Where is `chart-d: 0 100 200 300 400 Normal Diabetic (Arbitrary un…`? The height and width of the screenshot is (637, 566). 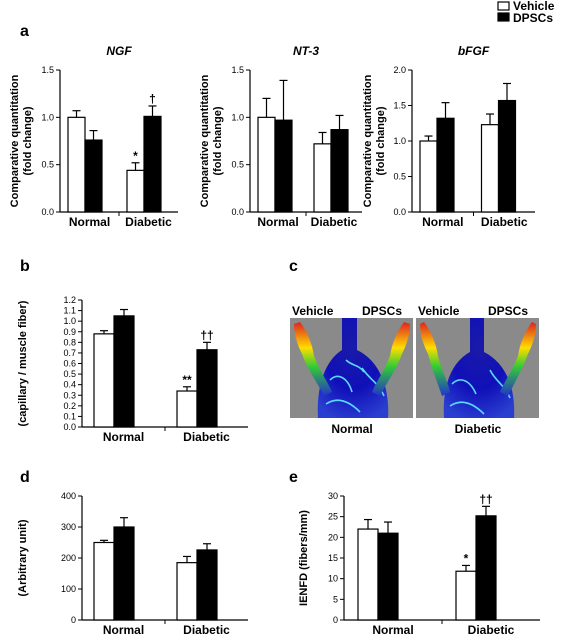 chart-d: 0 100 200 300 400 Normal Diabetic (Arbitrary un… is located at coordinates (132, 564).